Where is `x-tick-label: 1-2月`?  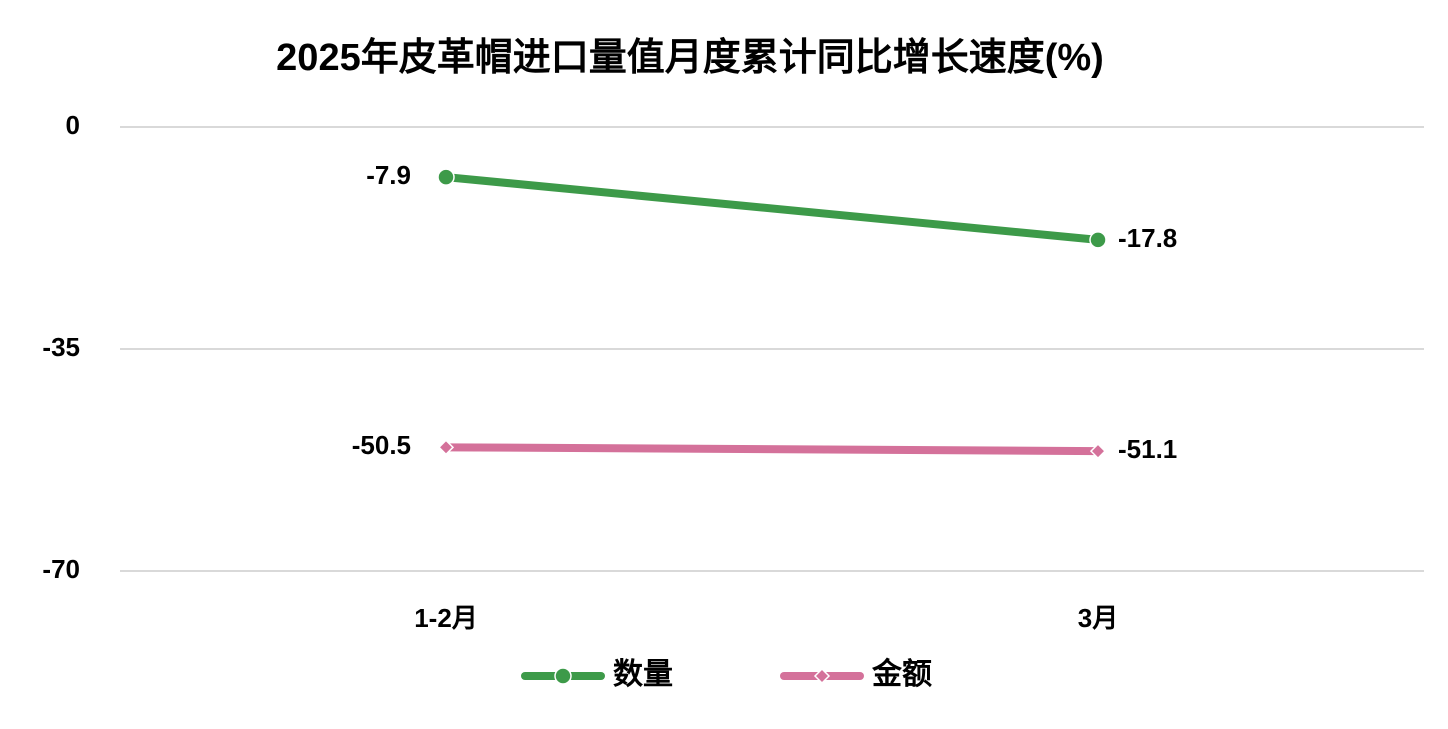 x-tick-label: 1-2月 is located at coordinates (446, 618).